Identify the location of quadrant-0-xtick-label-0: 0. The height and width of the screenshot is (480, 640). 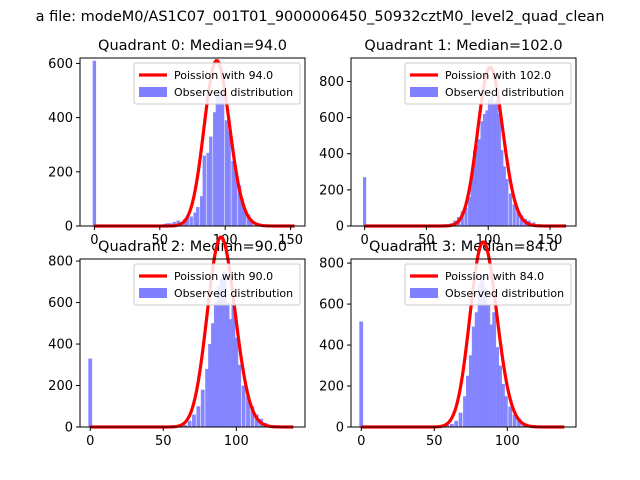
(94, 240).